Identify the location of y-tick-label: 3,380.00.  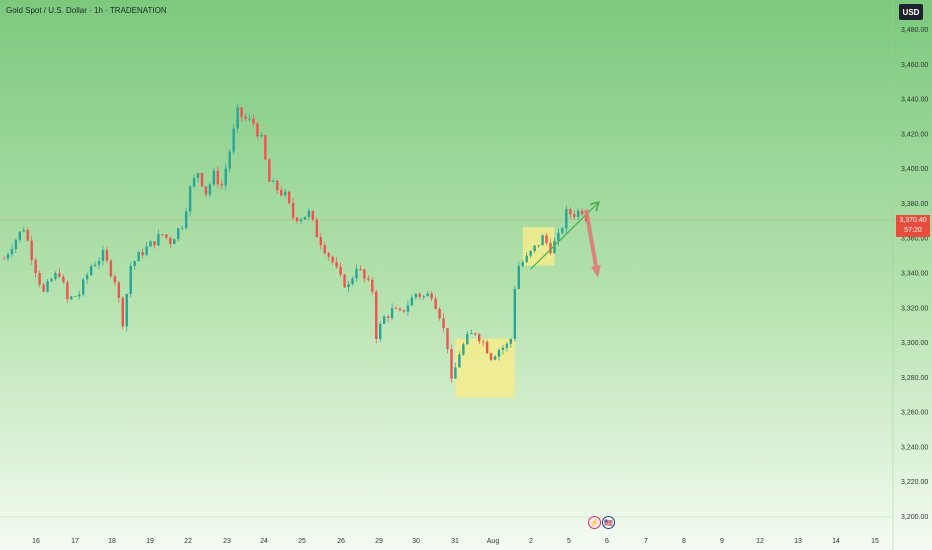
(914, 204).